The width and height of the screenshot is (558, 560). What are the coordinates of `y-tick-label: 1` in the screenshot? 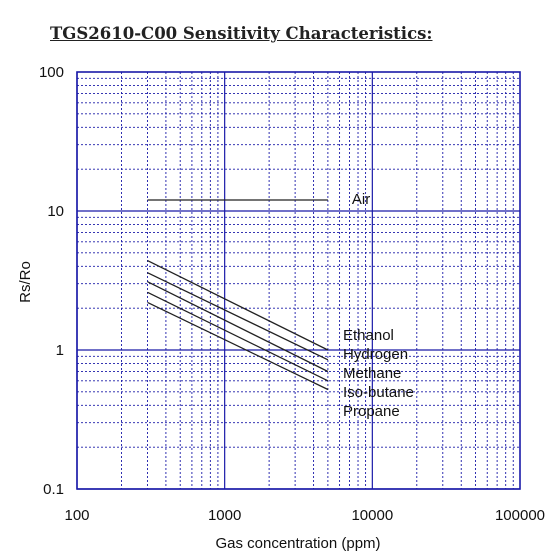 It's located at (60, 350).